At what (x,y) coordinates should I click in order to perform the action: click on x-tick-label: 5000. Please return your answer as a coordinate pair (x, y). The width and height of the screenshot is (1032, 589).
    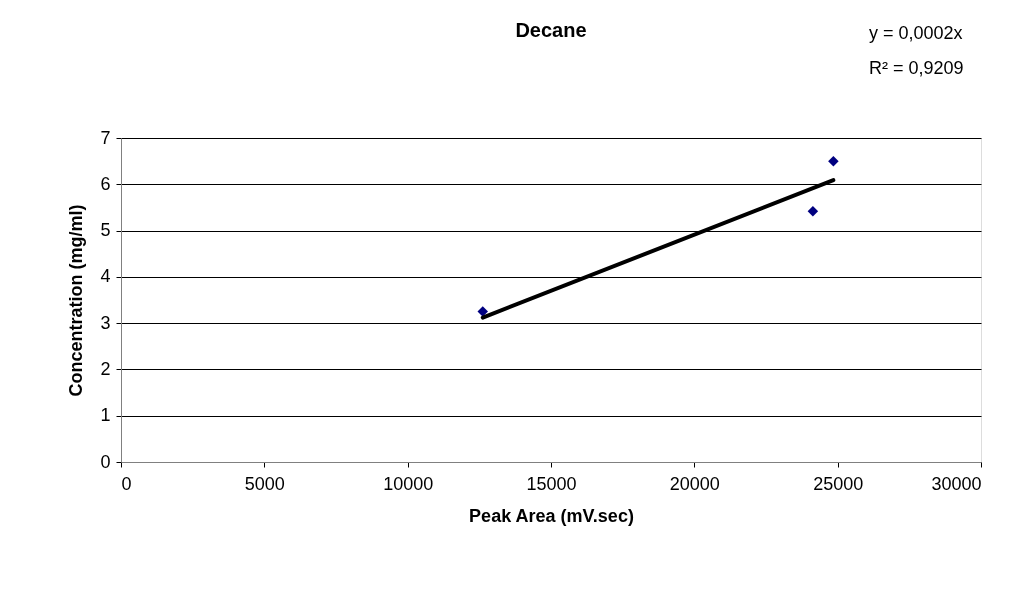
    Looking at the image, I should click on (264, 483).